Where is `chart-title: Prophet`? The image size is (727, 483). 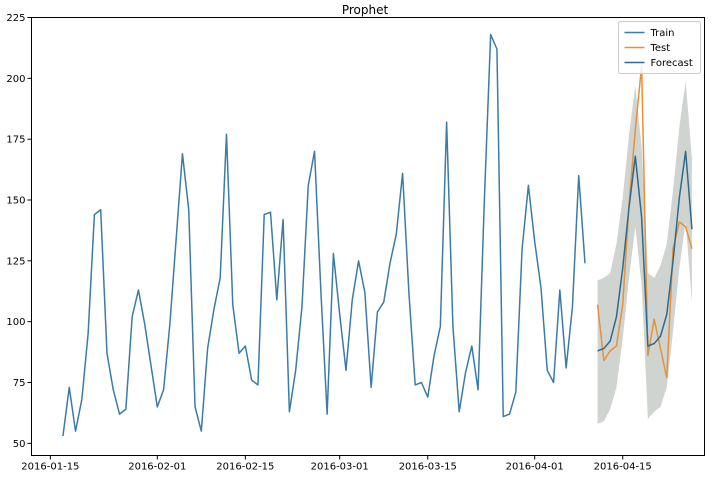 chart-title: Prophet is located at coordinates (365, 10).